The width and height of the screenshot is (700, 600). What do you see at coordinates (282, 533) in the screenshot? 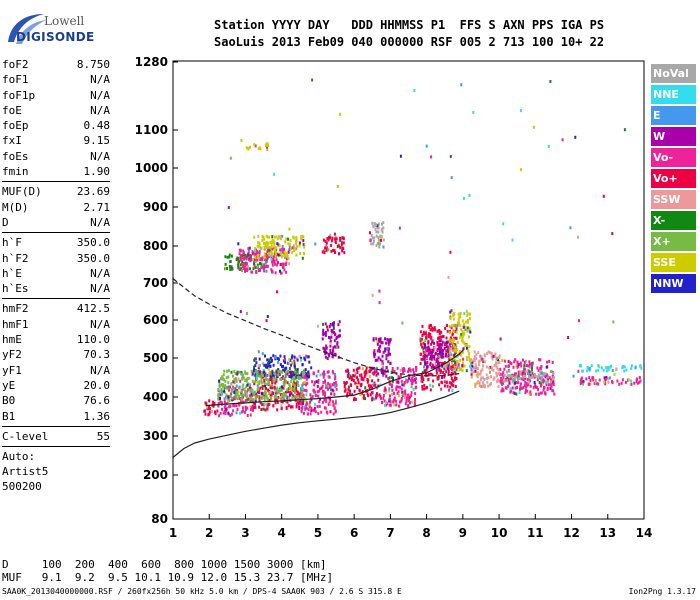
I see `x-tick-label: 4` at bounding box center [282, 533].